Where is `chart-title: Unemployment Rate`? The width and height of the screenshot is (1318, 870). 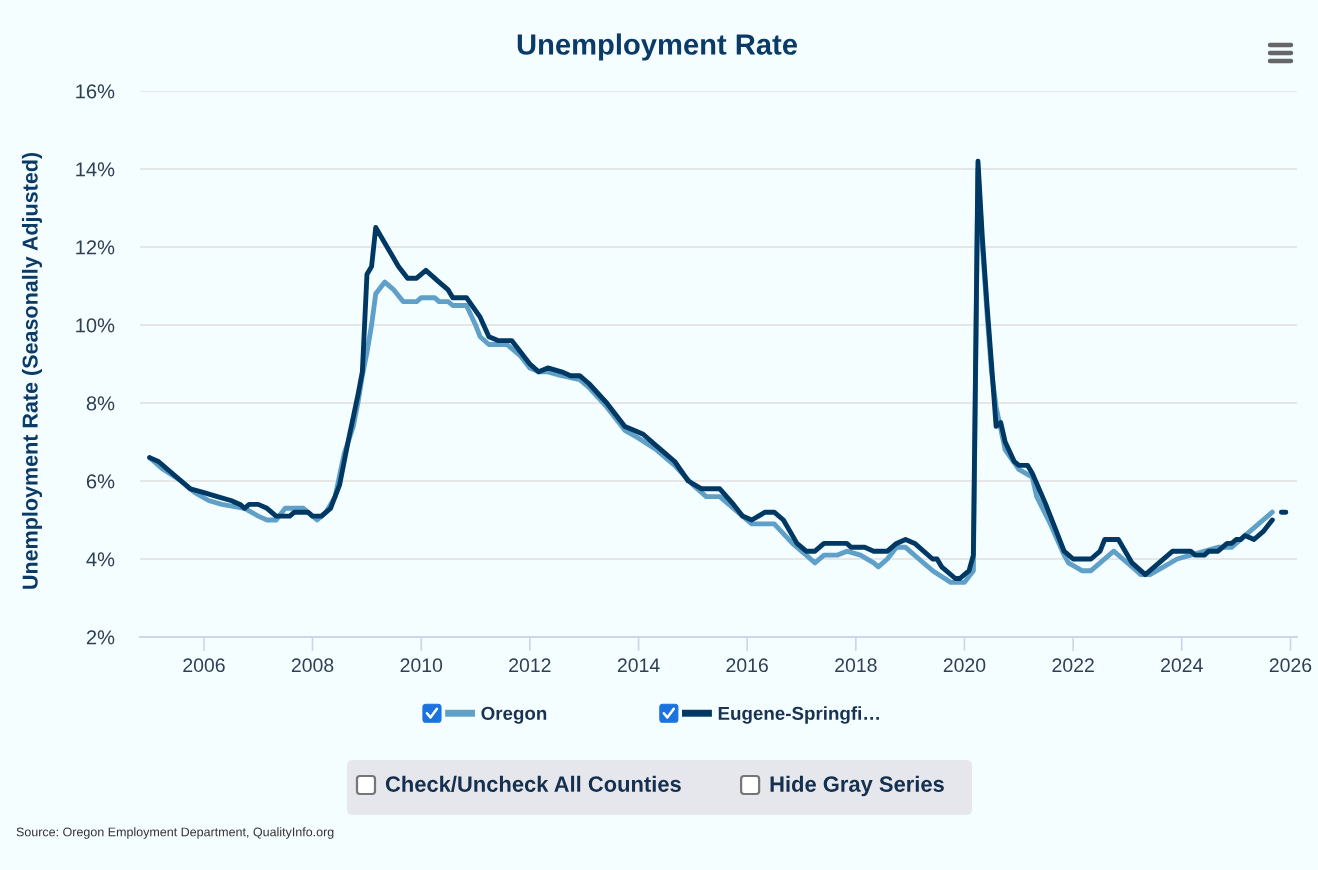 chart-title: Unemployment Rate is located at coordinates (657, 47).